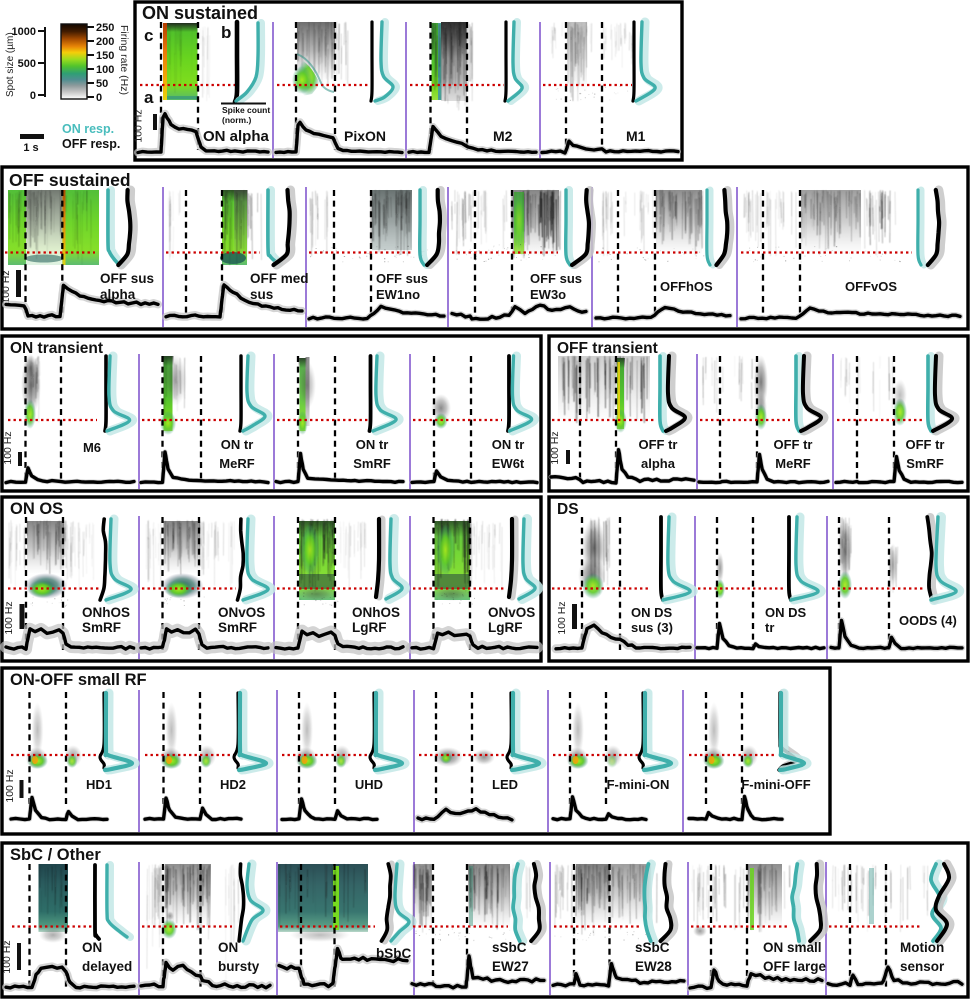 This screenshot has width=971, height=1000. I want to click on svg-text: b, so click(226, 32).